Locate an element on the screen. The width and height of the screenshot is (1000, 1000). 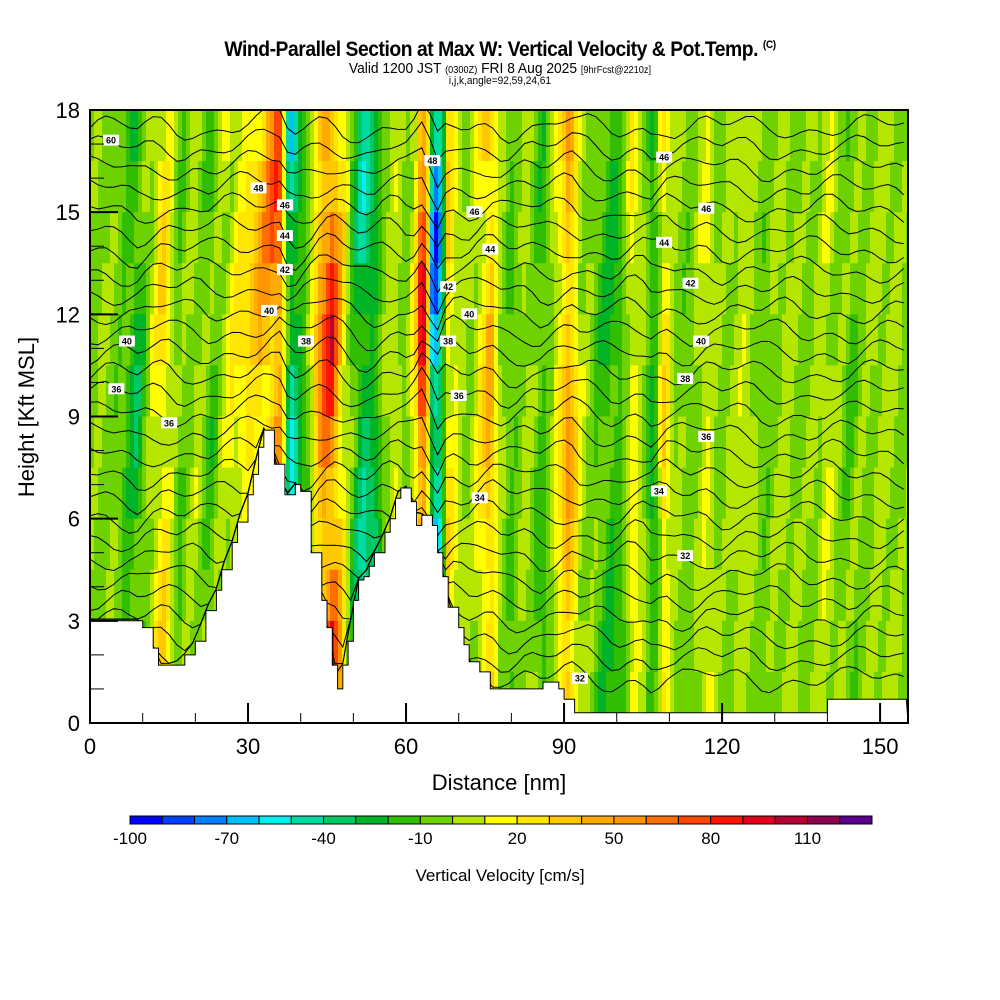
contour-label: 46 is located at coordinates (474, 212).